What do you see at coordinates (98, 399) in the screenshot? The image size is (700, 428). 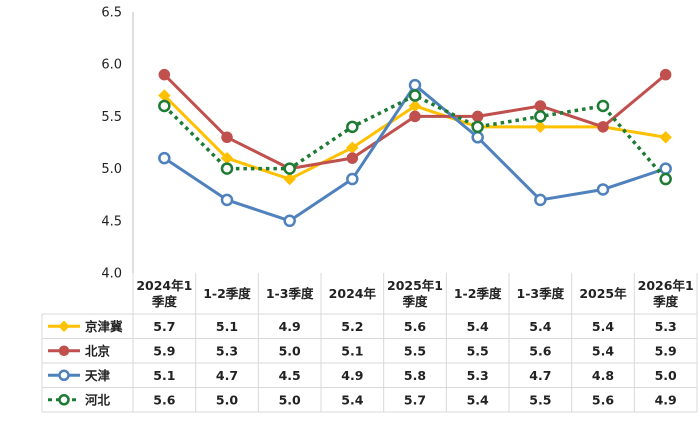 I see `legend-series-name: 河北` at bounding box center [98, 399].